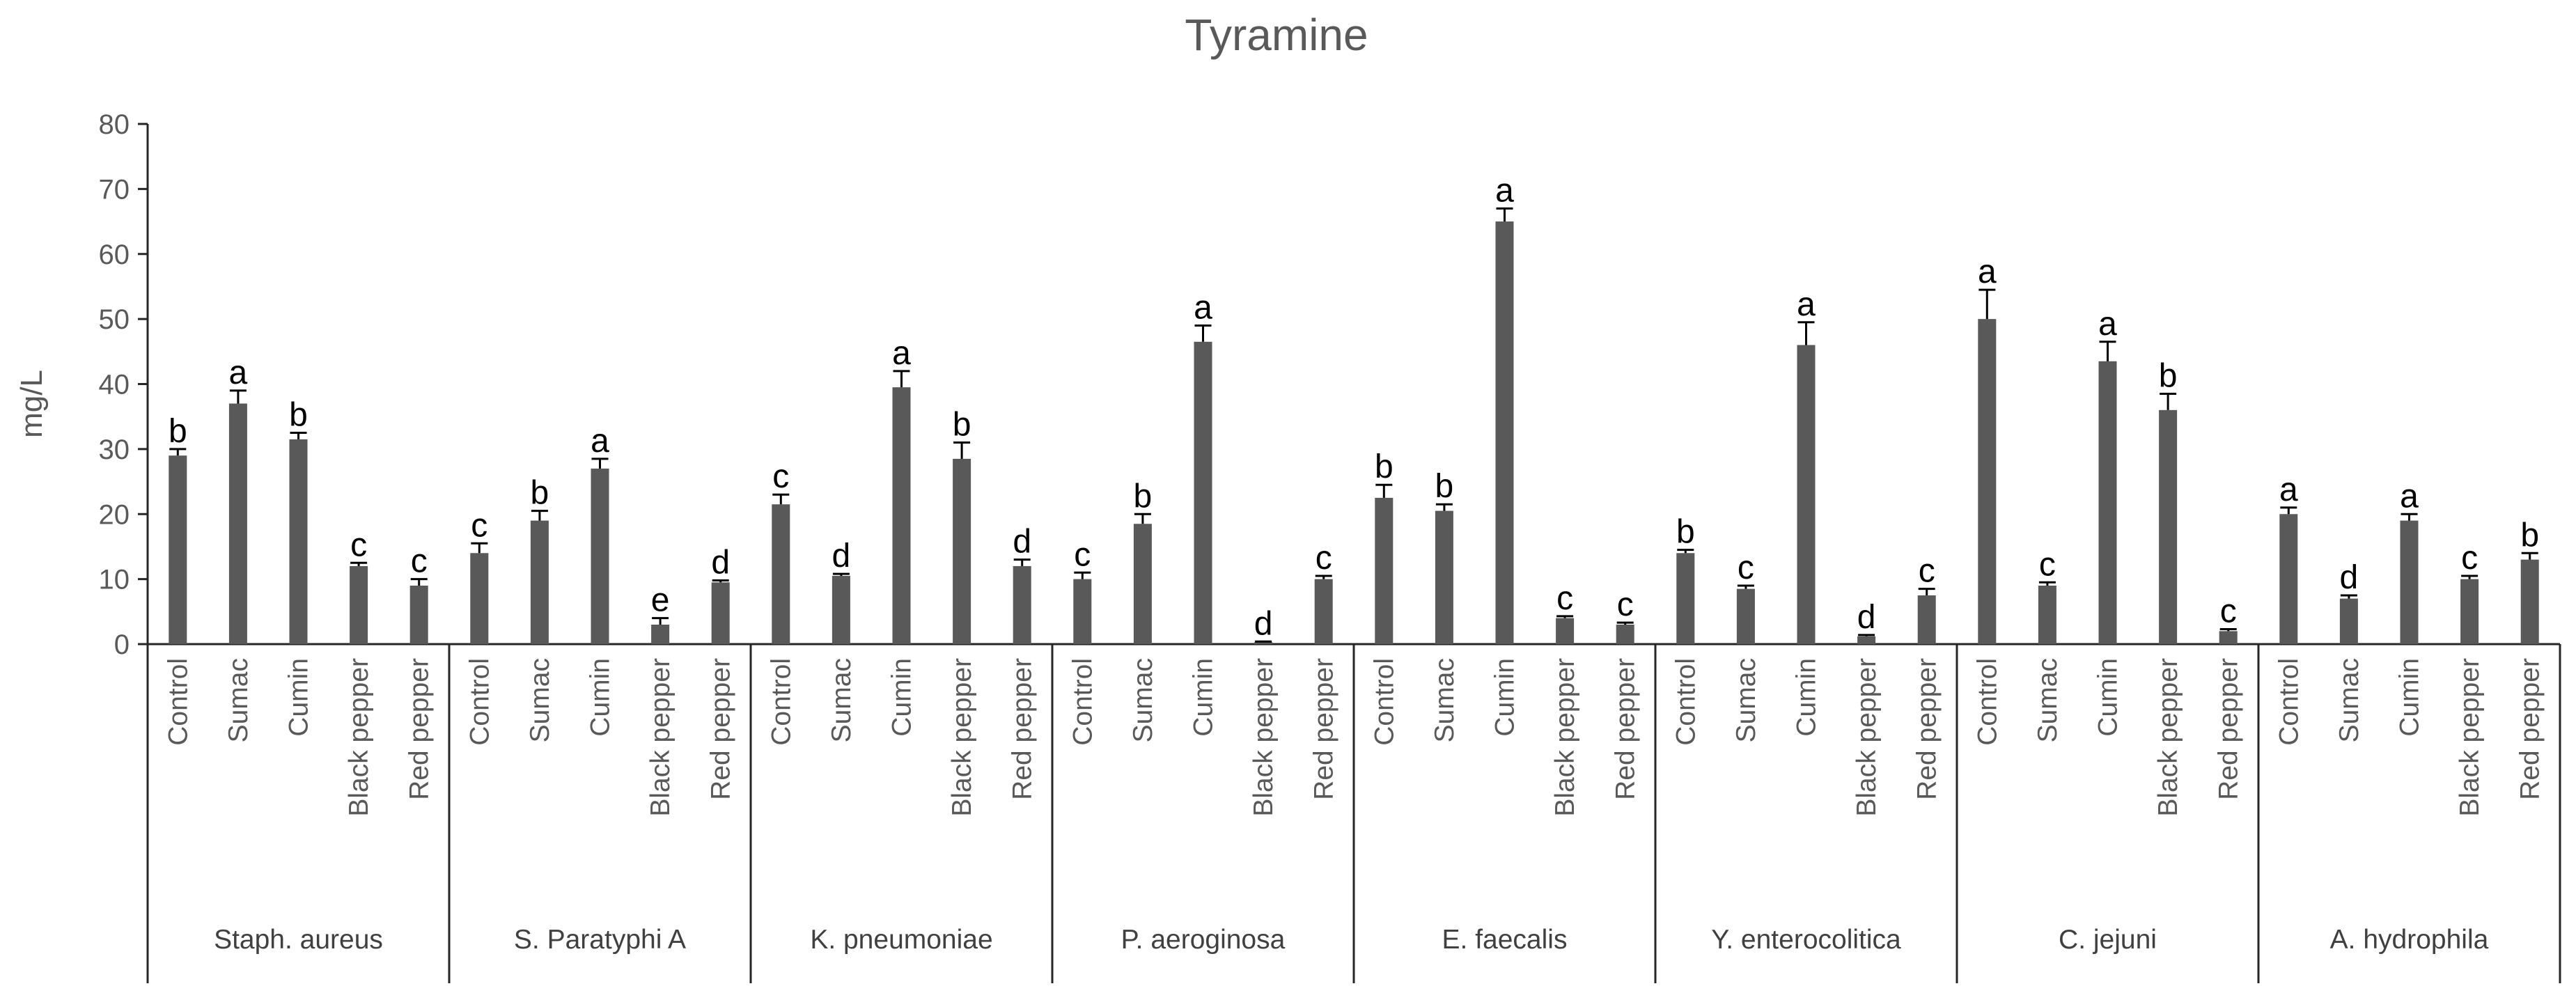  What do you see at coordinates (600, 940) in the screenshot?
I see `group-label: S. Paratyphi A` at bounding box center [600, 940].